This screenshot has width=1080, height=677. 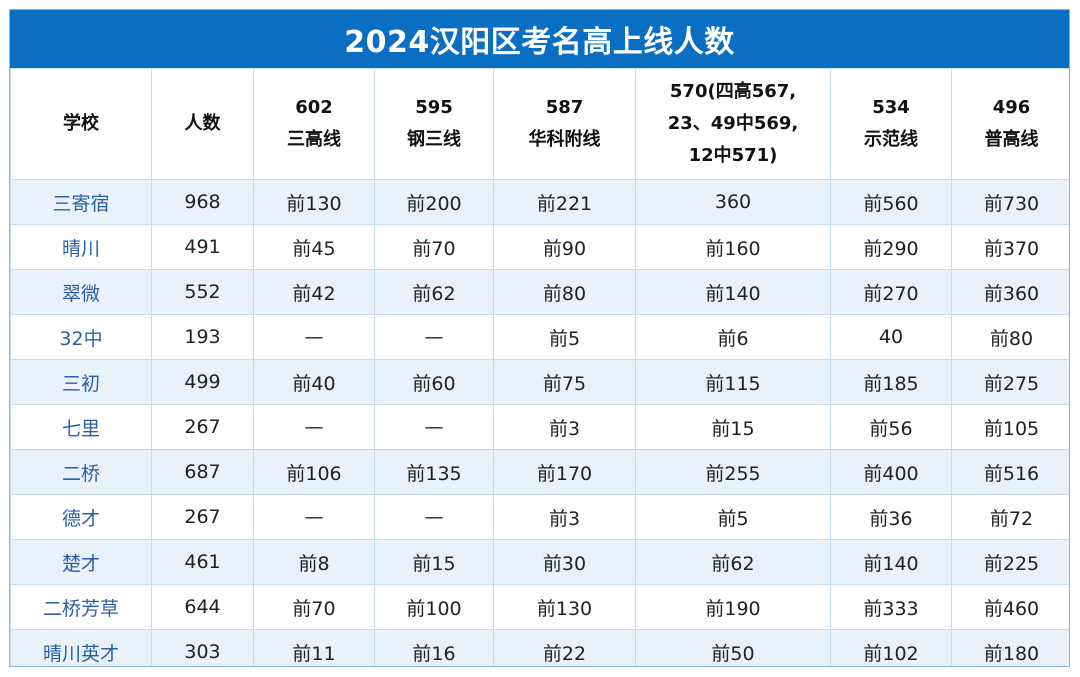 I want to click on rank-cell-534: 前560, so click(x=891, y=202).